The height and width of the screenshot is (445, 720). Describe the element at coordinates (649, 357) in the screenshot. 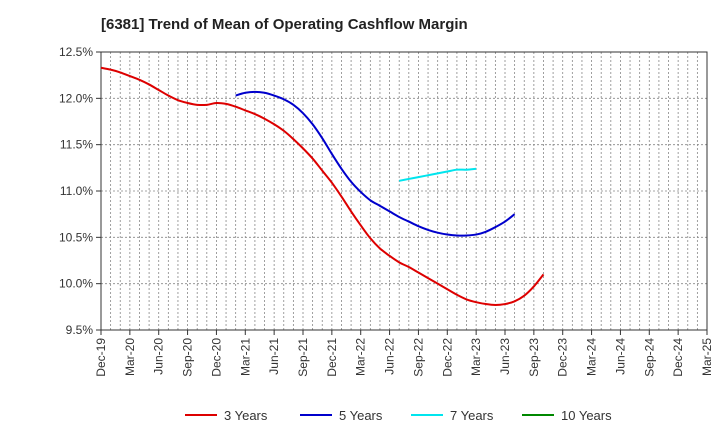

I see `x-tick-label: Sep-24` at that location.